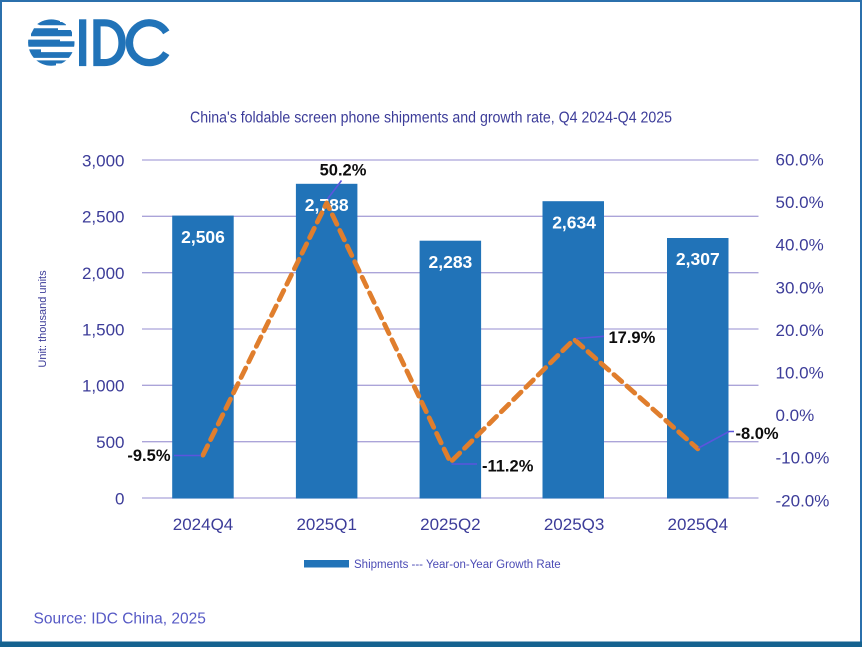 This screenshot has height=647, width=862. What do you see at coordinates (451, 262) in the screenshot?
I see `svg-text: 2,283` at bounding box center [451, 262].